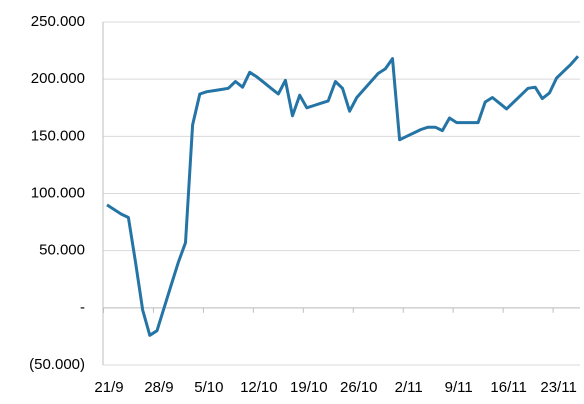  Describe the element at coordinates (409, 387) in the screenshot. I see `x-tick-label: 2/11` at that location.